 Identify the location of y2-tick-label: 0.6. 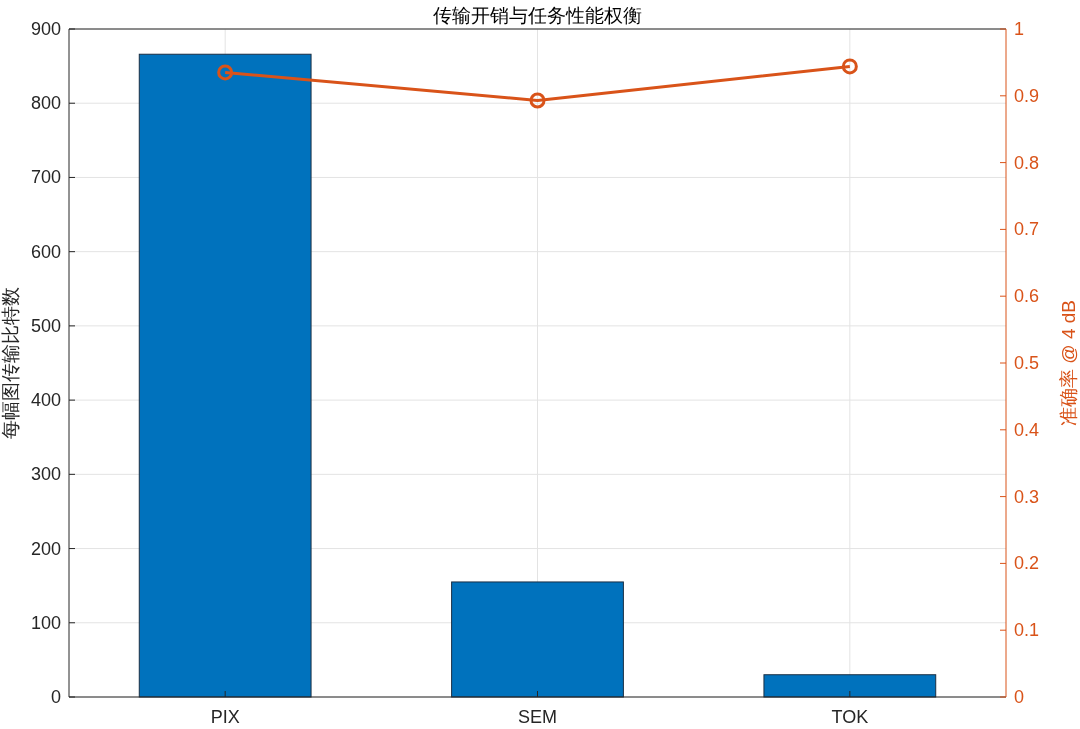
(1027, 296).